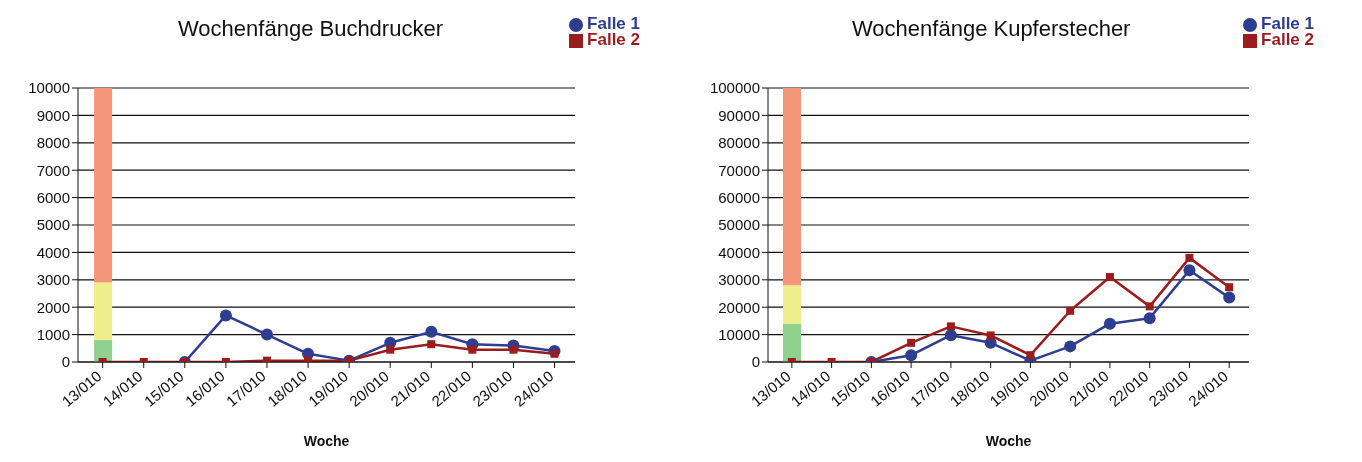  What do you see at coordinates (53, 170) in the screenshot?
I see `y-tick-label: 7000` at bounding box center [53, 170].